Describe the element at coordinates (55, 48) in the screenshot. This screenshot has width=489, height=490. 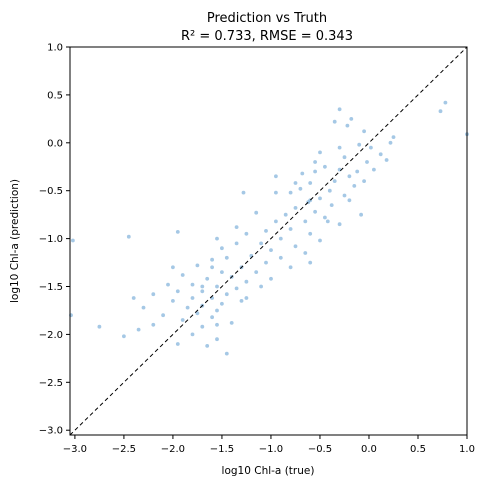
I see `y-tick-label: 1.0` at that location.